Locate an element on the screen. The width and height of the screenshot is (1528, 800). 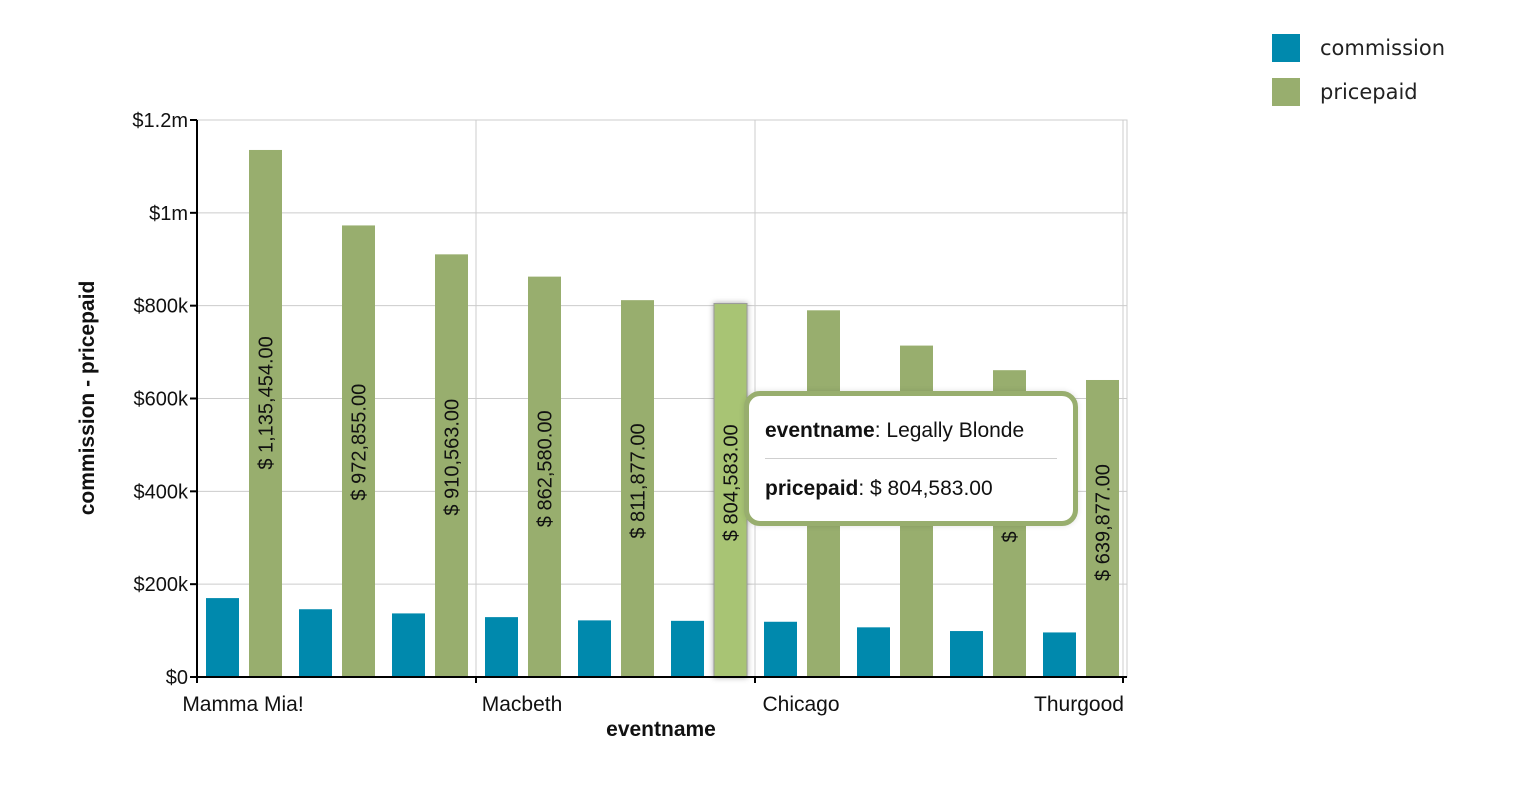
tooltip-eventname-row: eventname: Legally Blonde is located at coordinates (911, 431).